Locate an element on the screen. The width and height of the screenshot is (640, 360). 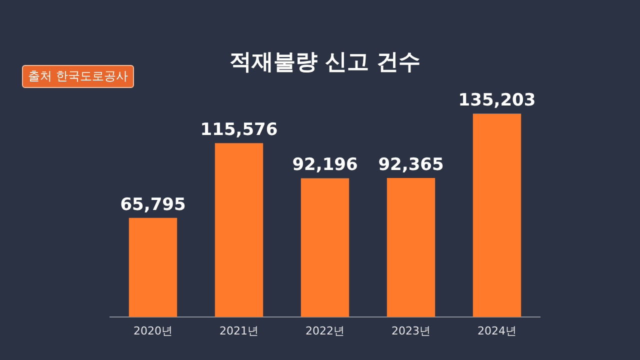
x-tick-label: 2020년 is located at coordinates (153, 331).